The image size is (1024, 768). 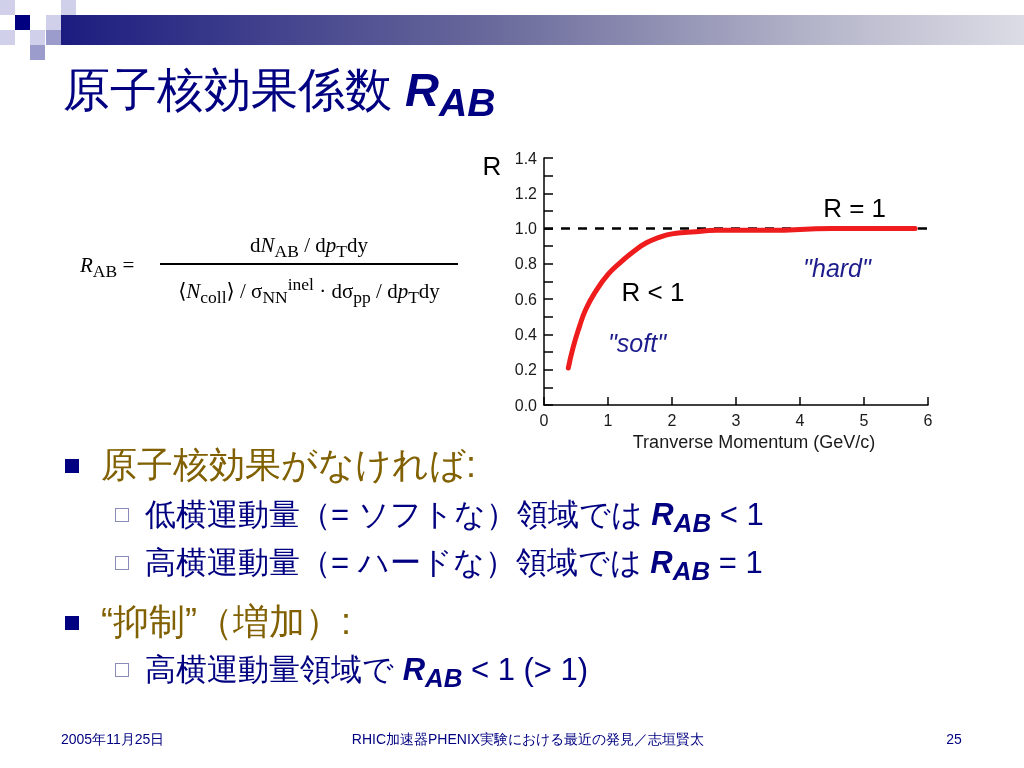 I want to click on x-tick-label: 6, so click(x=928, y=420).